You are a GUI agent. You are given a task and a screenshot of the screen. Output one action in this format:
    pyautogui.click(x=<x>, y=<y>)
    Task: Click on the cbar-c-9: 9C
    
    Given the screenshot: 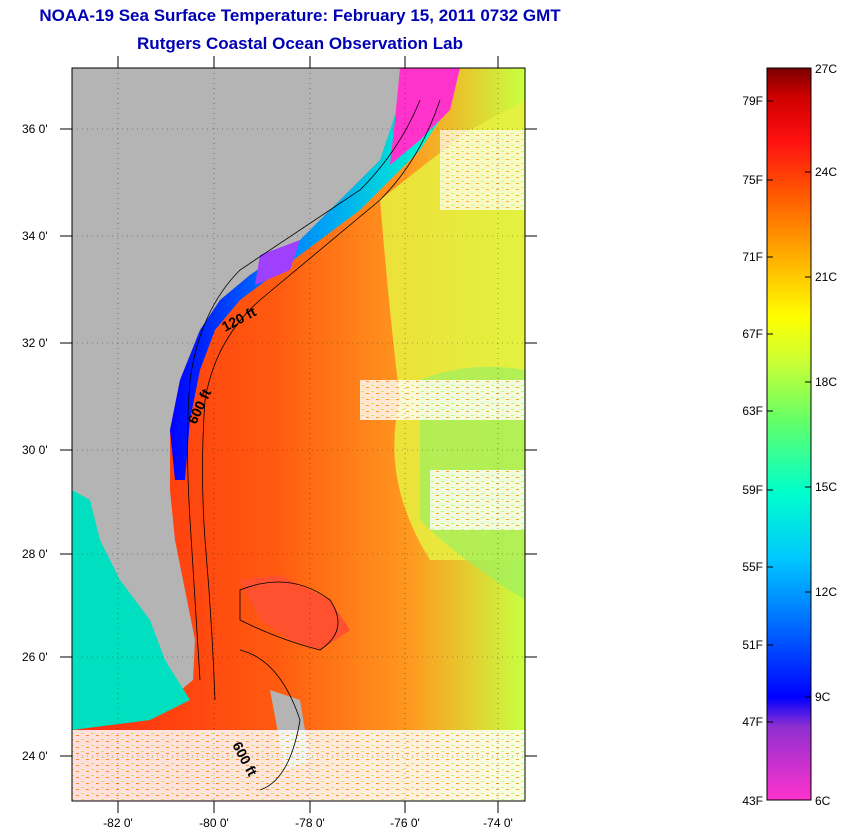 What is the action you would take?
    pyautogui.click(x=823, y=697)
    